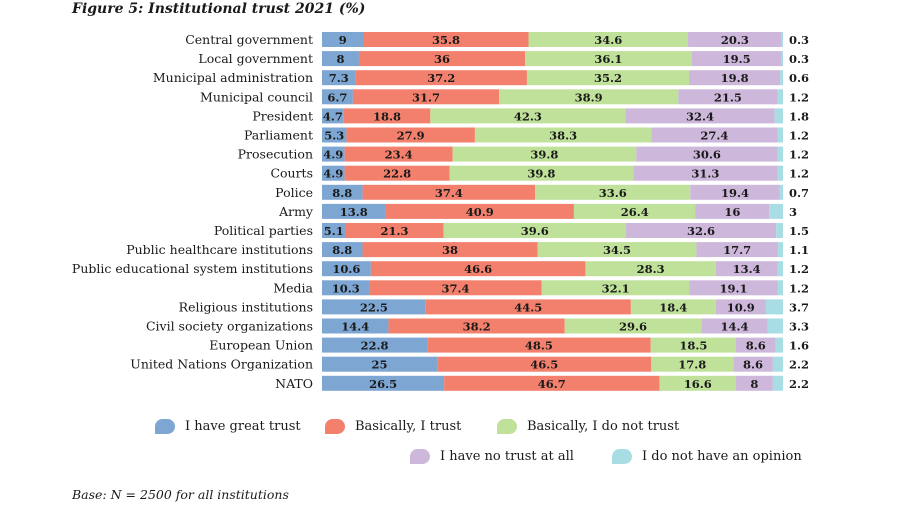  I want to click on value-label-police-0: 8.8, so click(342, 193).